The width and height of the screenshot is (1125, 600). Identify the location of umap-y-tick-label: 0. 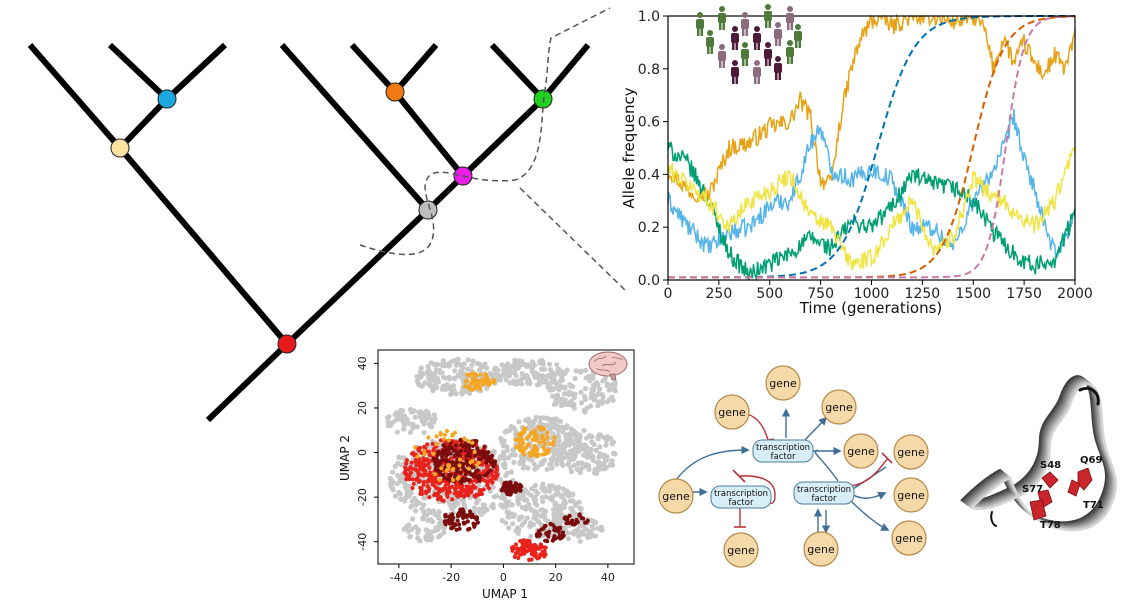
(362, 452).